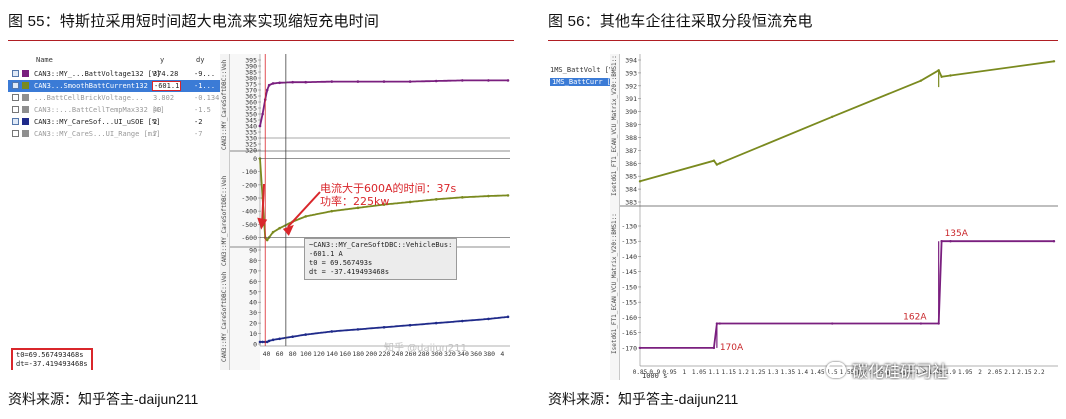  What do you see at coordinates (887, 369) in the screenshot?
I see `wechat-badge: 碳化硅研习社` at bounding box center [887, 369].